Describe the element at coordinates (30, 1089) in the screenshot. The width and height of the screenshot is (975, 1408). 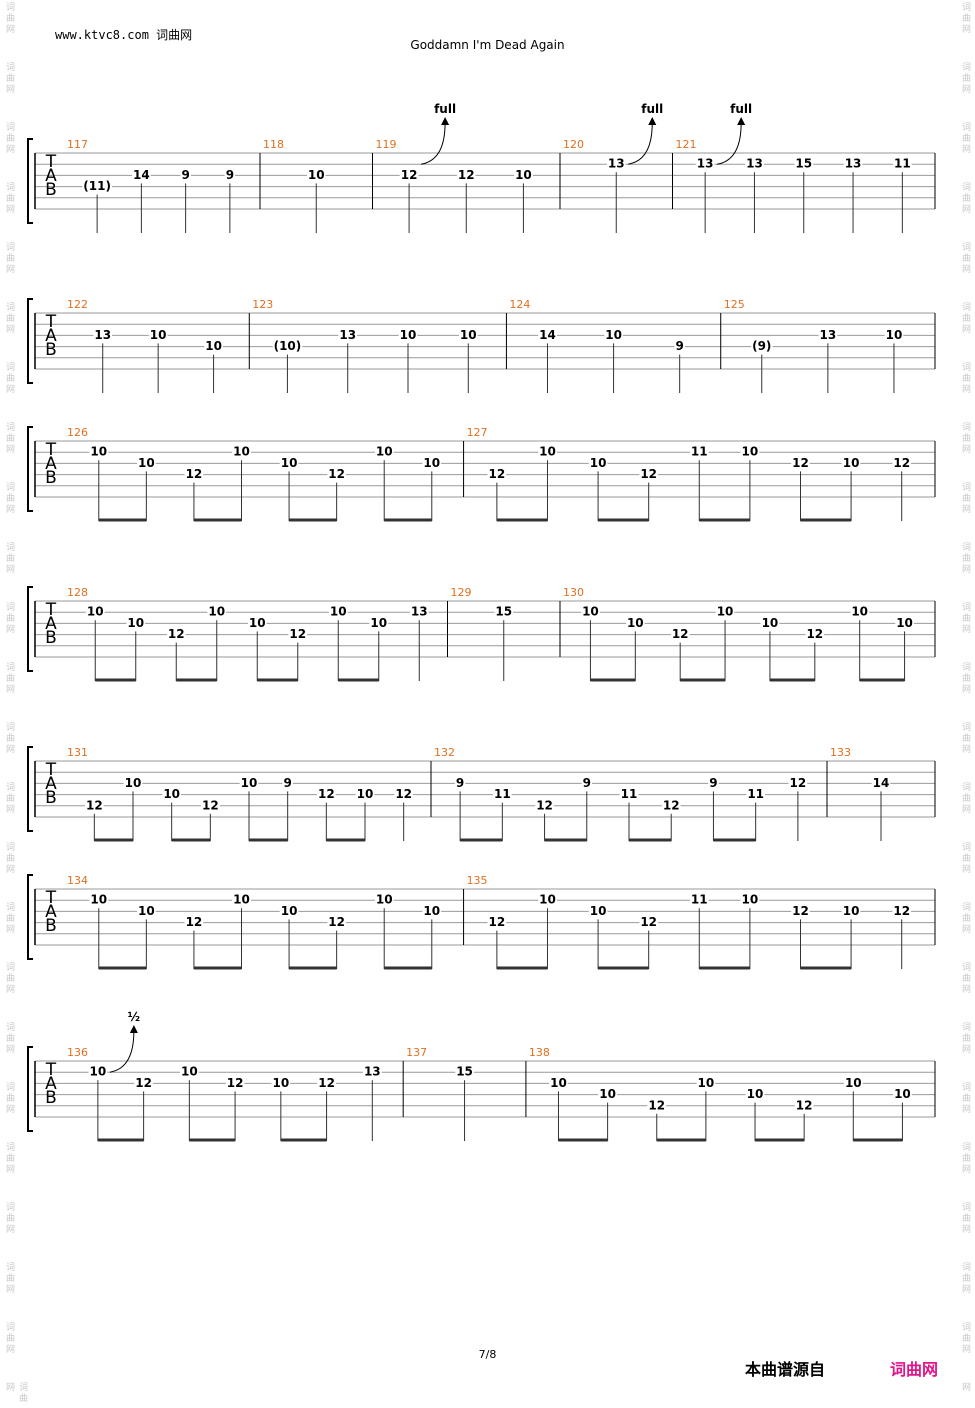
I see `brace` at that location.